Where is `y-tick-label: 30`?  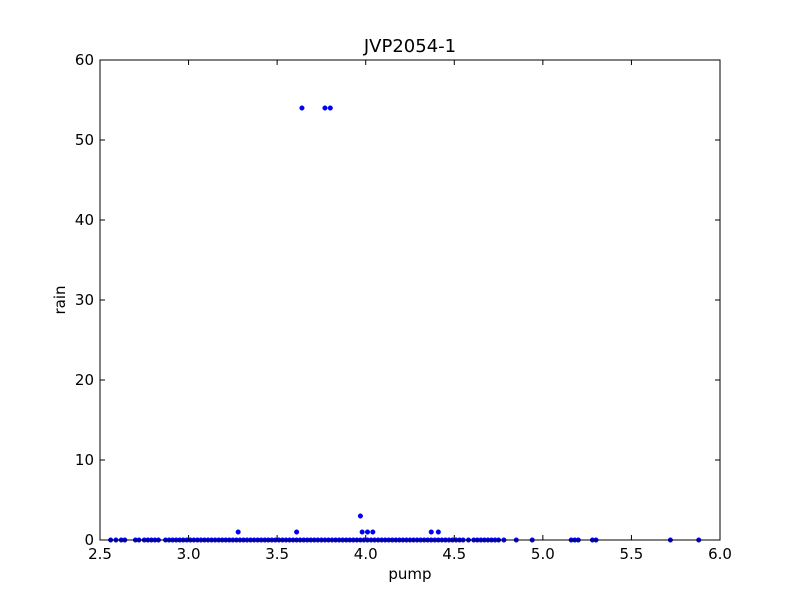
y-tick-label: 30 is located at coordinates (84, 300).